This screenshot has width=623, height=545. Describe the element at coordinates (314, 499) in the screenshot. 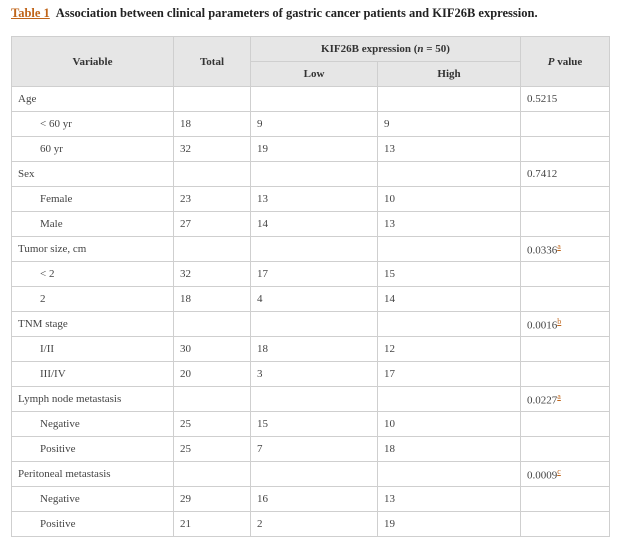

I see `low-cell: 16` at that location.